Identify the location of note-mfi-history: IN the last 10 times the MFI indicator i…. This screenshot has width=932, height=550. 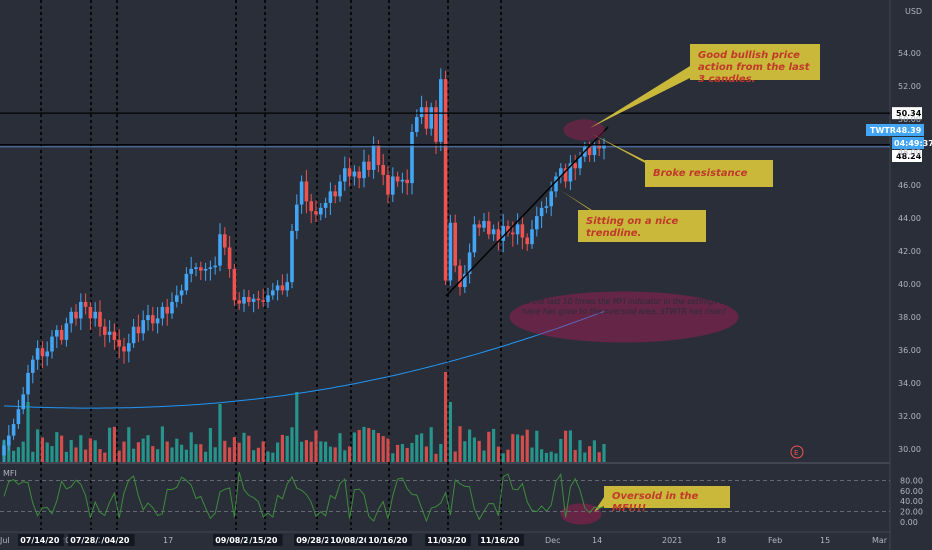
(627, 307).